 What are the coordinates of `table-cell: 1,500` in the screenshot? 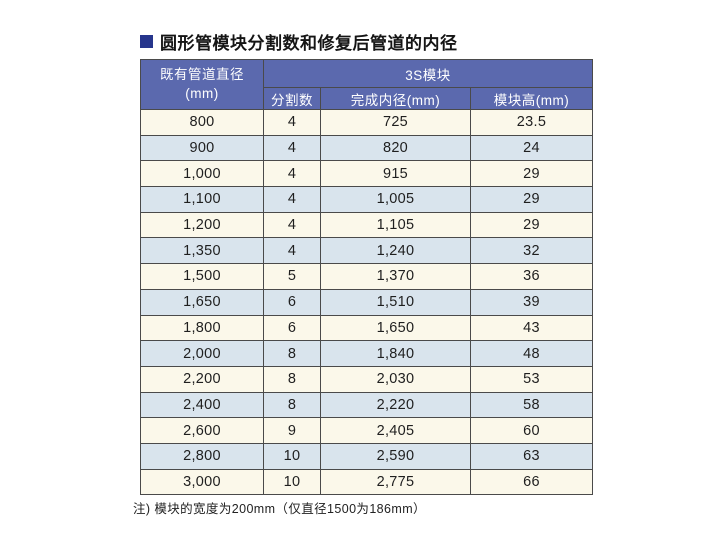 It's located at (202, 276).